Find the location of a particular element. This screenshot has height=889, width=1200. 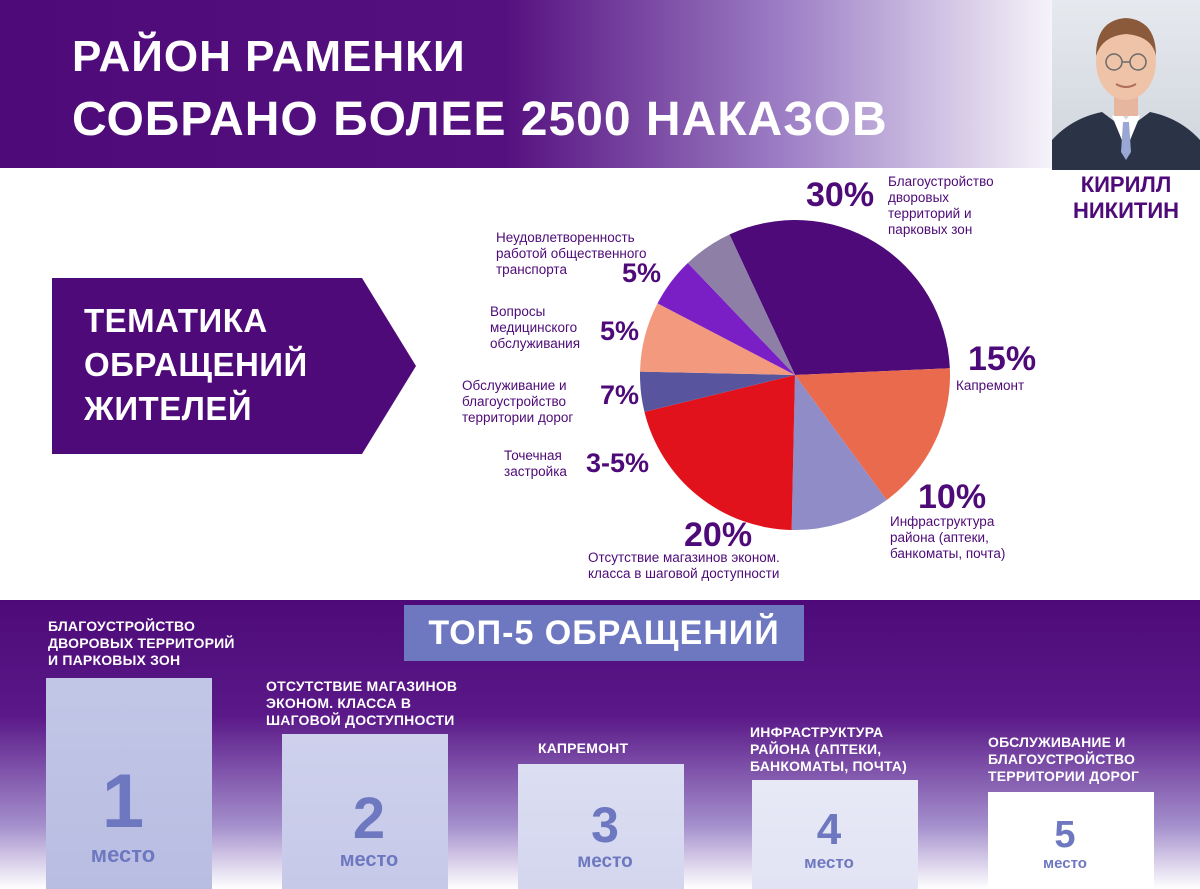

theme-title-line-1: ТЕМАТИКА is located at coordinates (176, 320).